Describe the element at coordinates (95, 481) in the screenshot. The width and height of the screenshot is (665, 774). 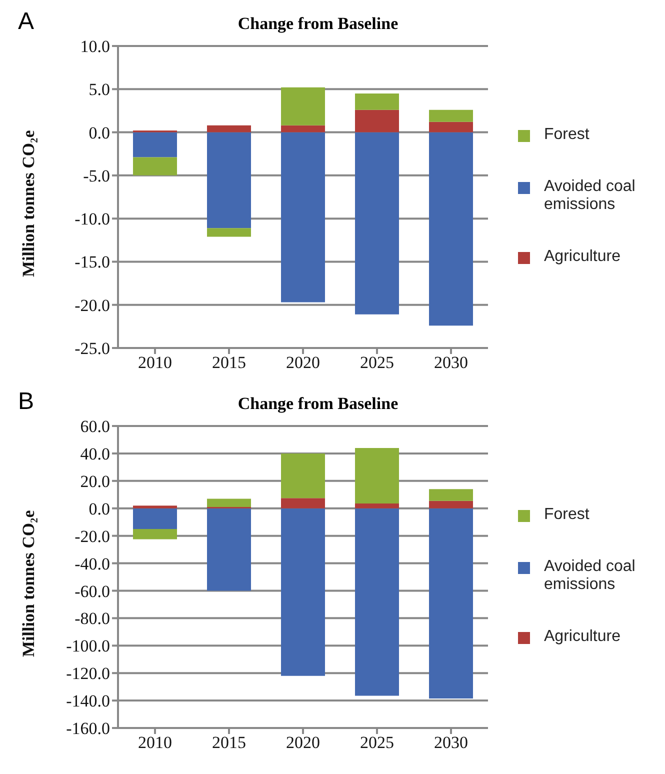
I see `y-tick-label: 20.0` at that location.